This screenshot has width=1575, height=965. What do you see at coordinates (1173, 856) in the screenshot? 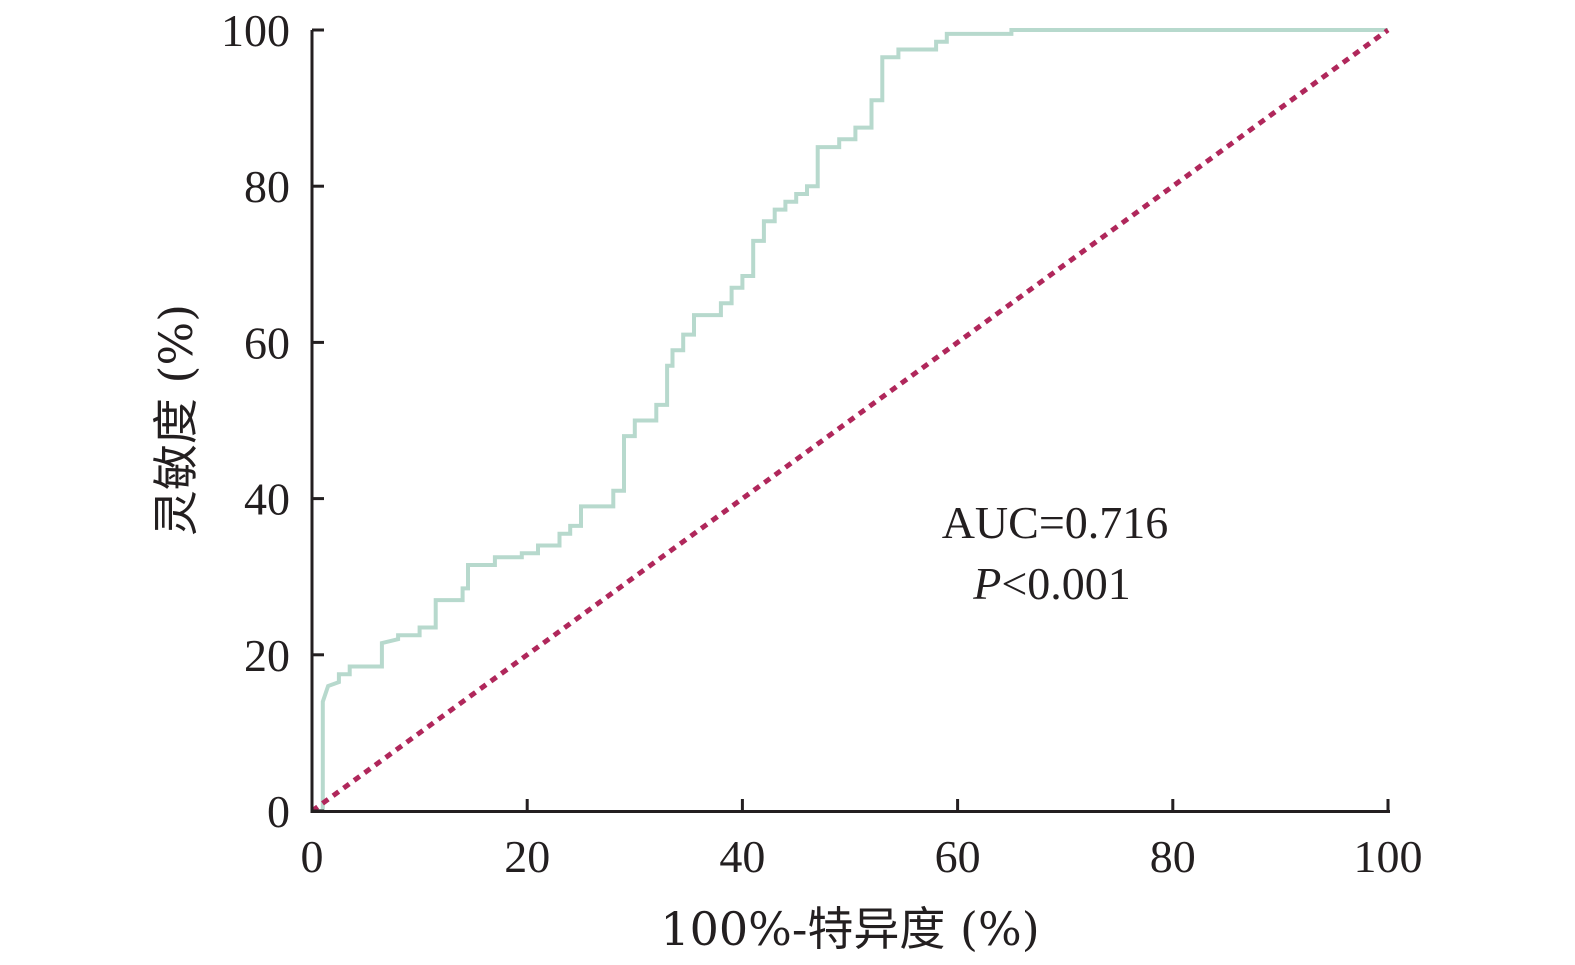
I see `x-tick-label: 80` at bounding box center [1173, 856].